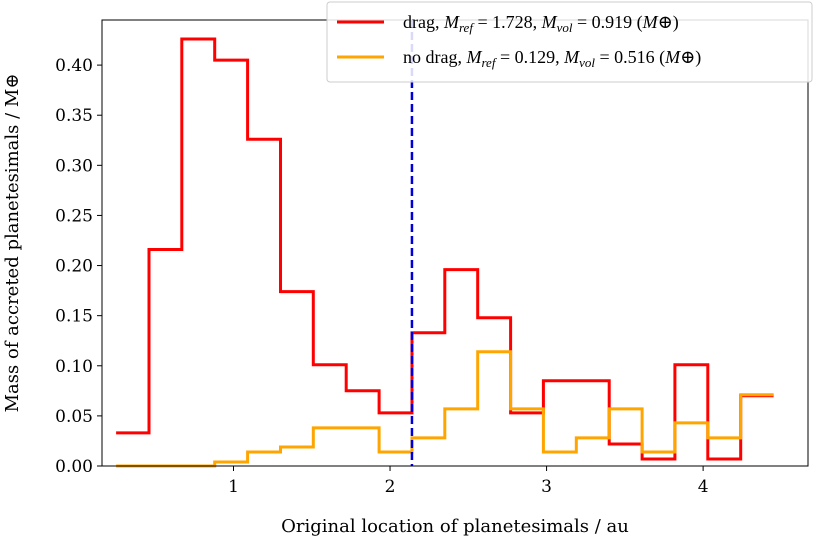 The image size is (823, 539). What do you see at coordinates (390, 487) in the screenshot?
I see `x-tick-label: 2` at bounding box center [390, 487].